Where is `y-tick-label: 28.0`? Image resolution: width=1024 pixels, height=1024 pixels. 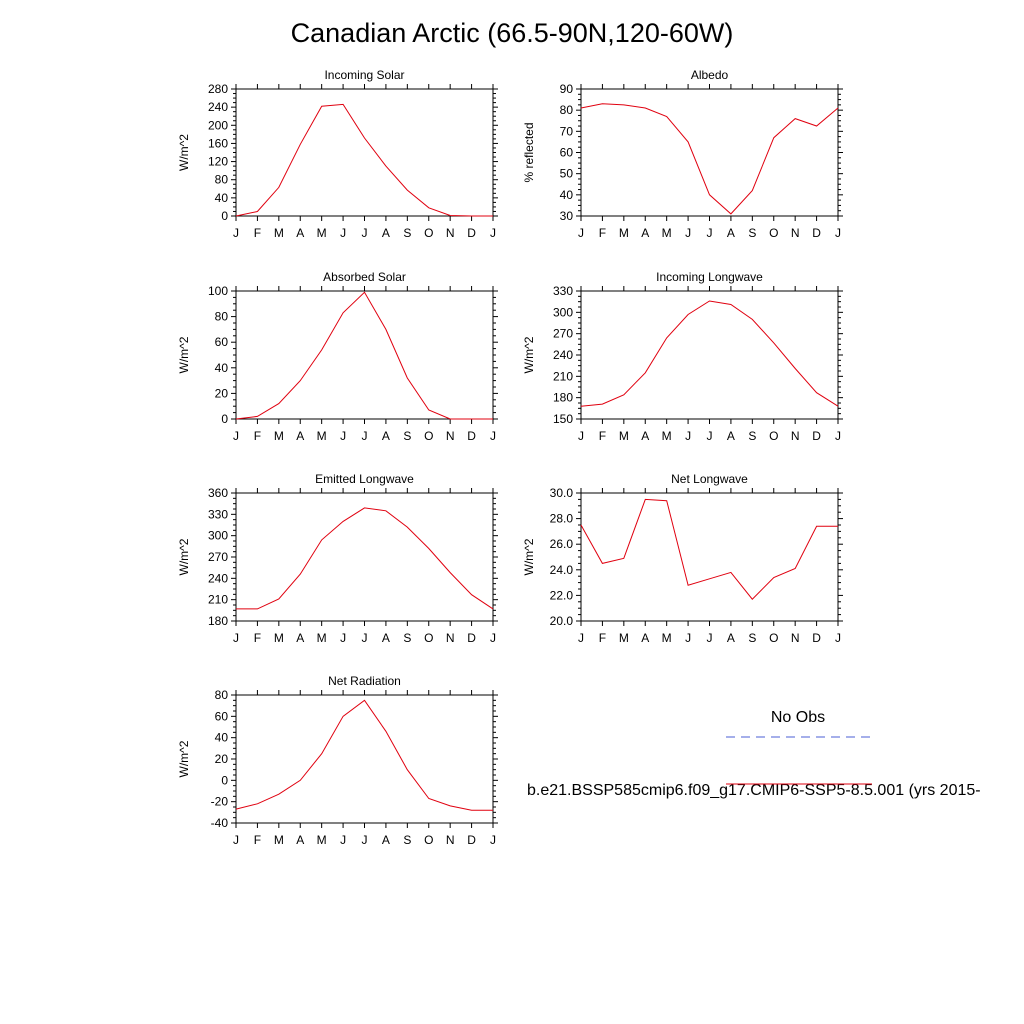
y-tick-label: 28.0 is located at coordinates (562, 519).